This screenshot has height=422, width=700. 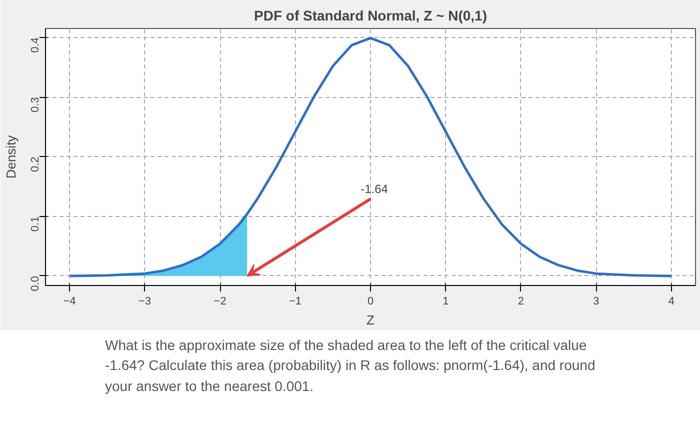 I want to click on chart-title: PDF of Standard Normal, Z ~ N(0,1), so click(x=370, y=16).